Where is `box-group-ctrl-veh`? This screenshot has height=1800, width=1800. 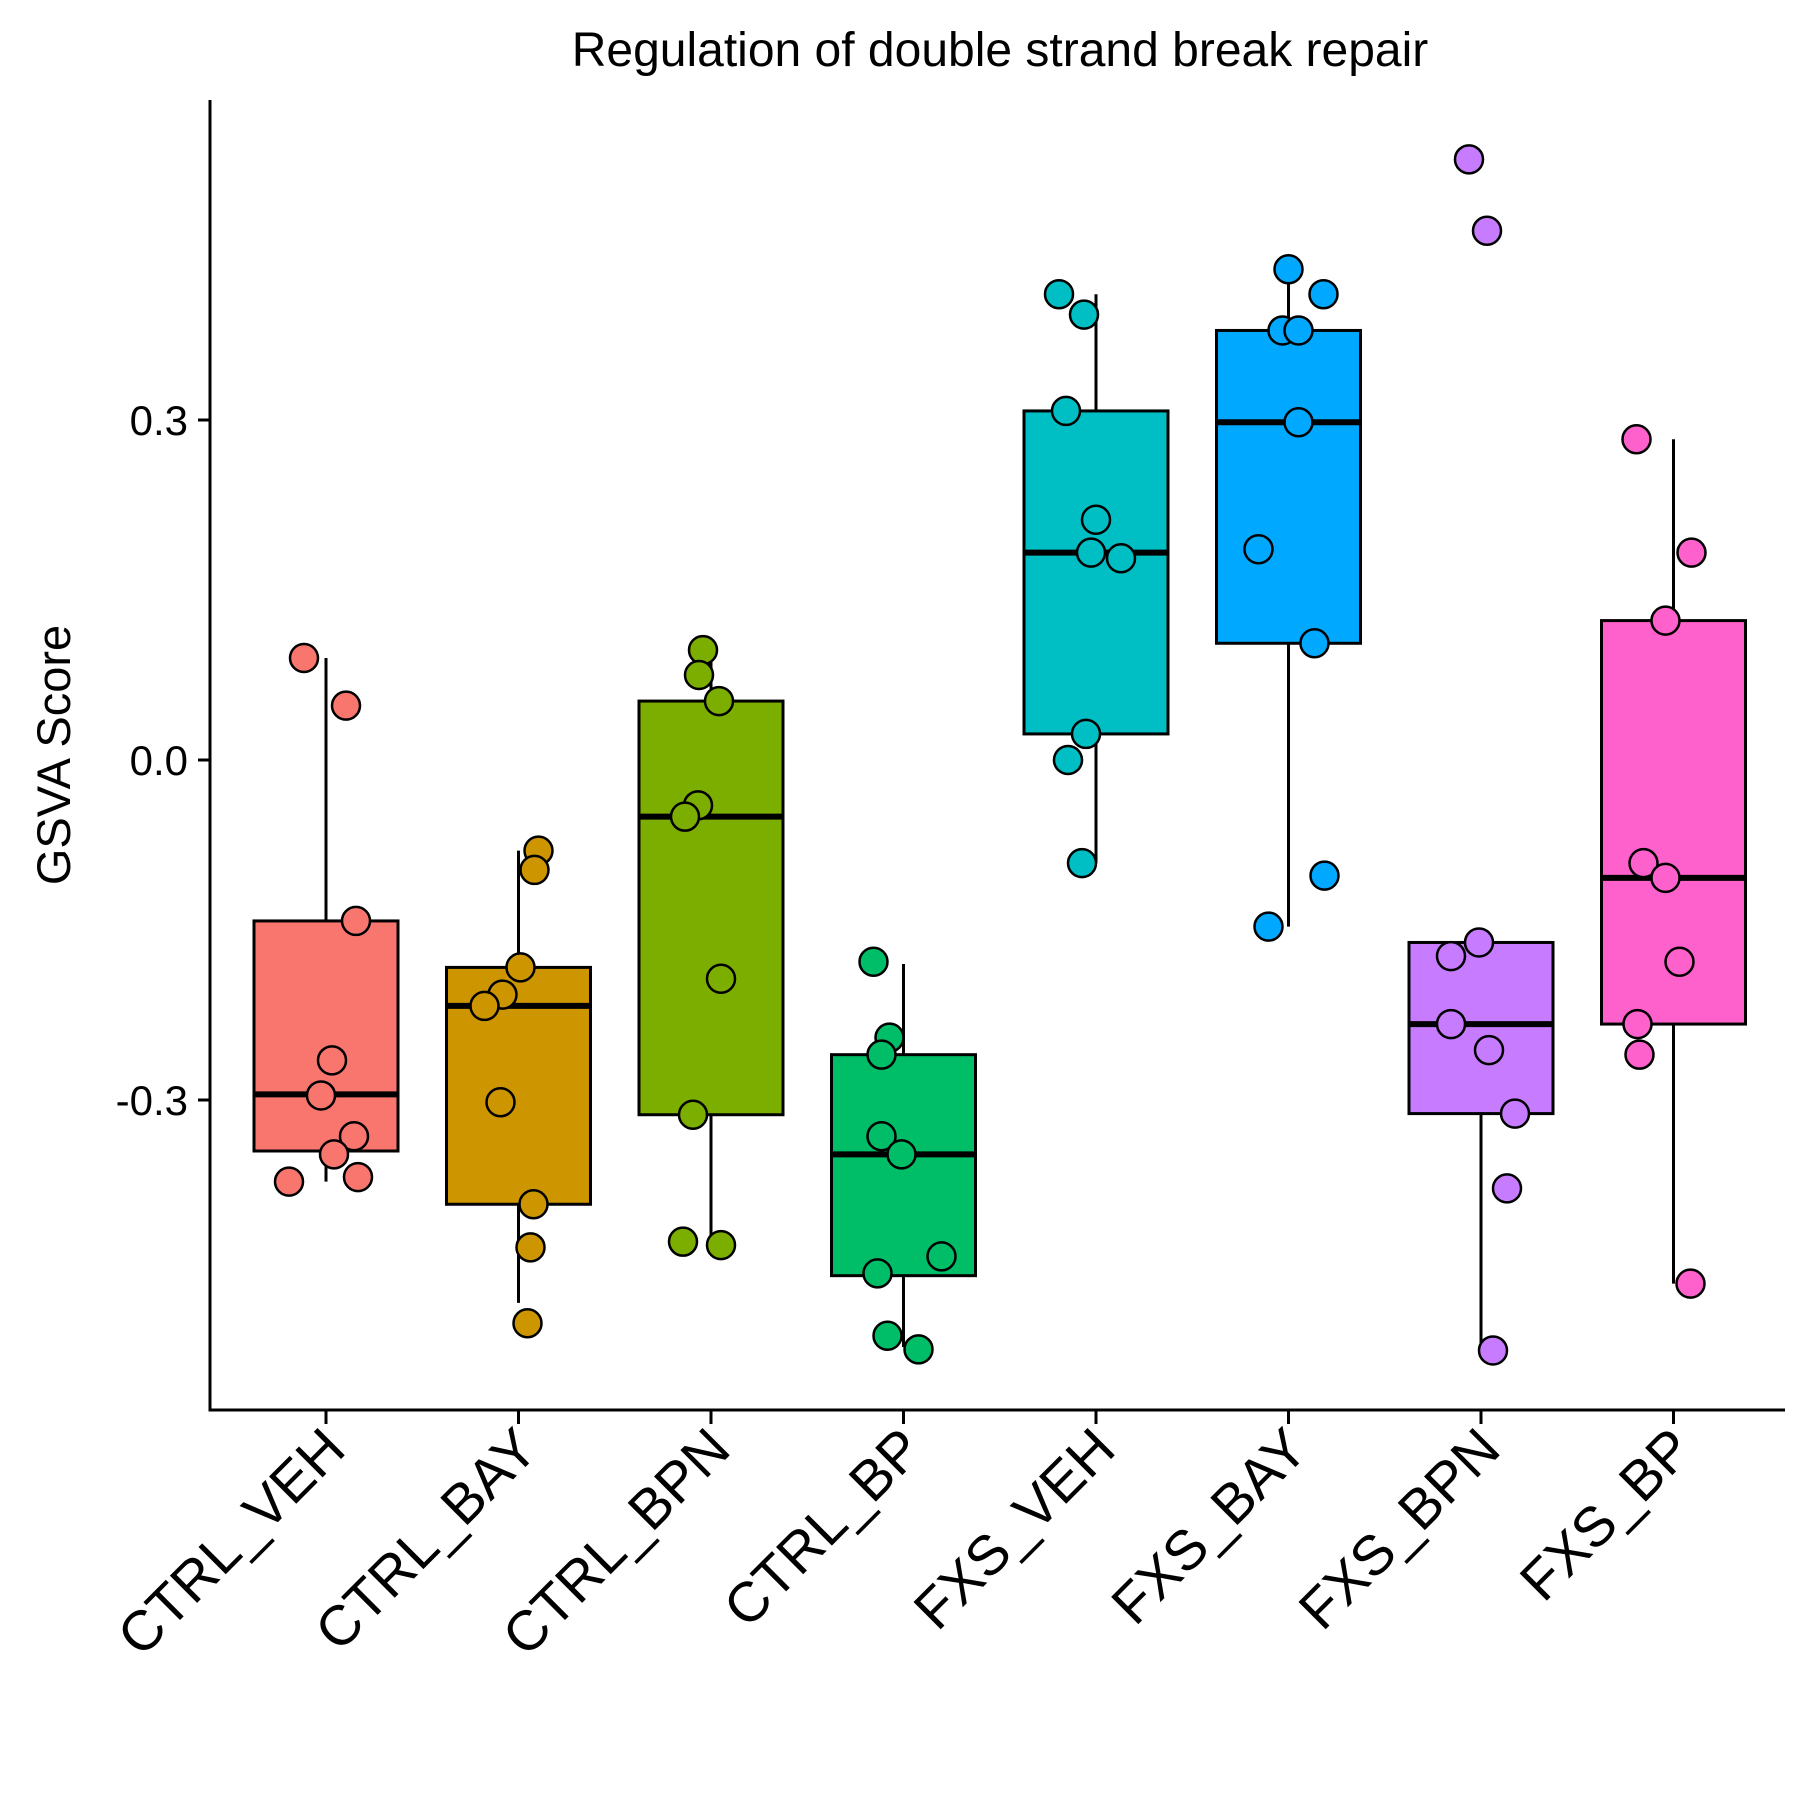
box-group-ctrl-veh is located at coordinates (326, 919).